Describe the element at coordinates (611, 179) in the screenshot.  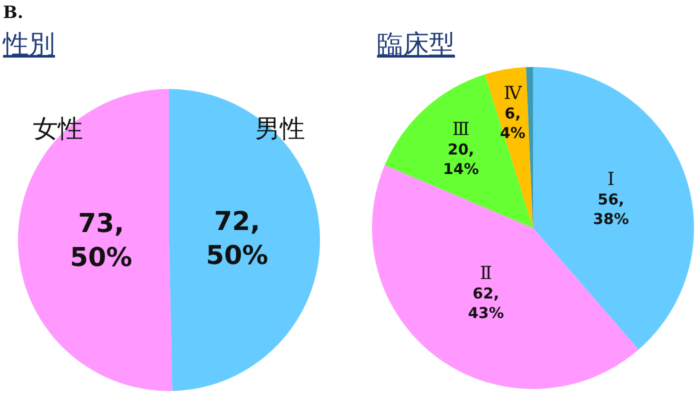
I see `slice-label: Ⅰ` at that location.